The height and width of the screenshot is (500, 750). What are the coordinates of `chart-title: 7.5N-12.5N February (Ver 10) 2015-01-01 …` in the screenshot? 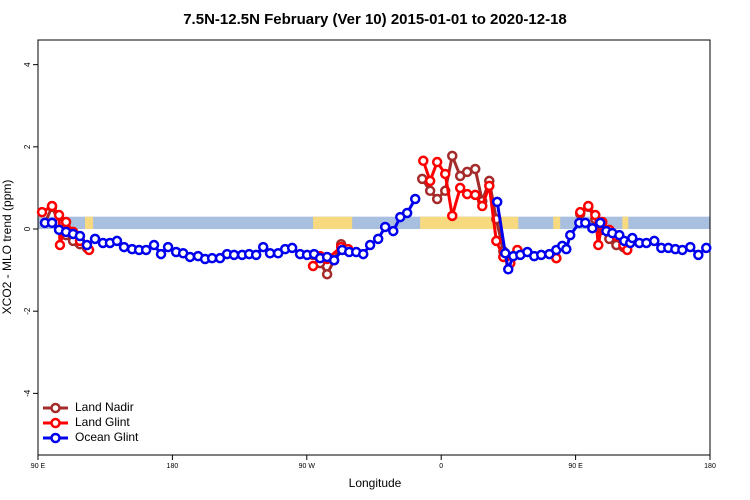 It's located at (375, 19).